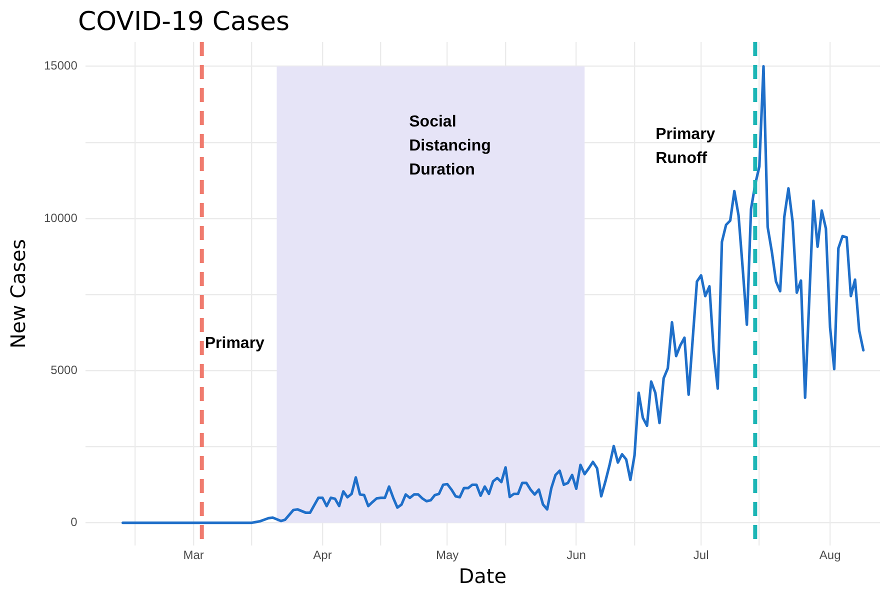  What do you see at coordinates (234, 343) in the screenshot?
I see `ref-line-label: Primary` at bounding box center [234, 343].